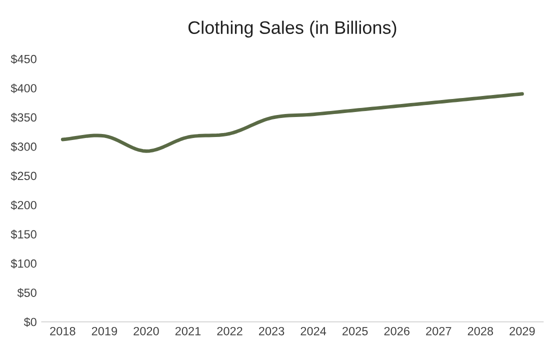 The height and width of the screenshot is (346, 557). I want to click on x-tick-label: 2029, so click(522, 331).